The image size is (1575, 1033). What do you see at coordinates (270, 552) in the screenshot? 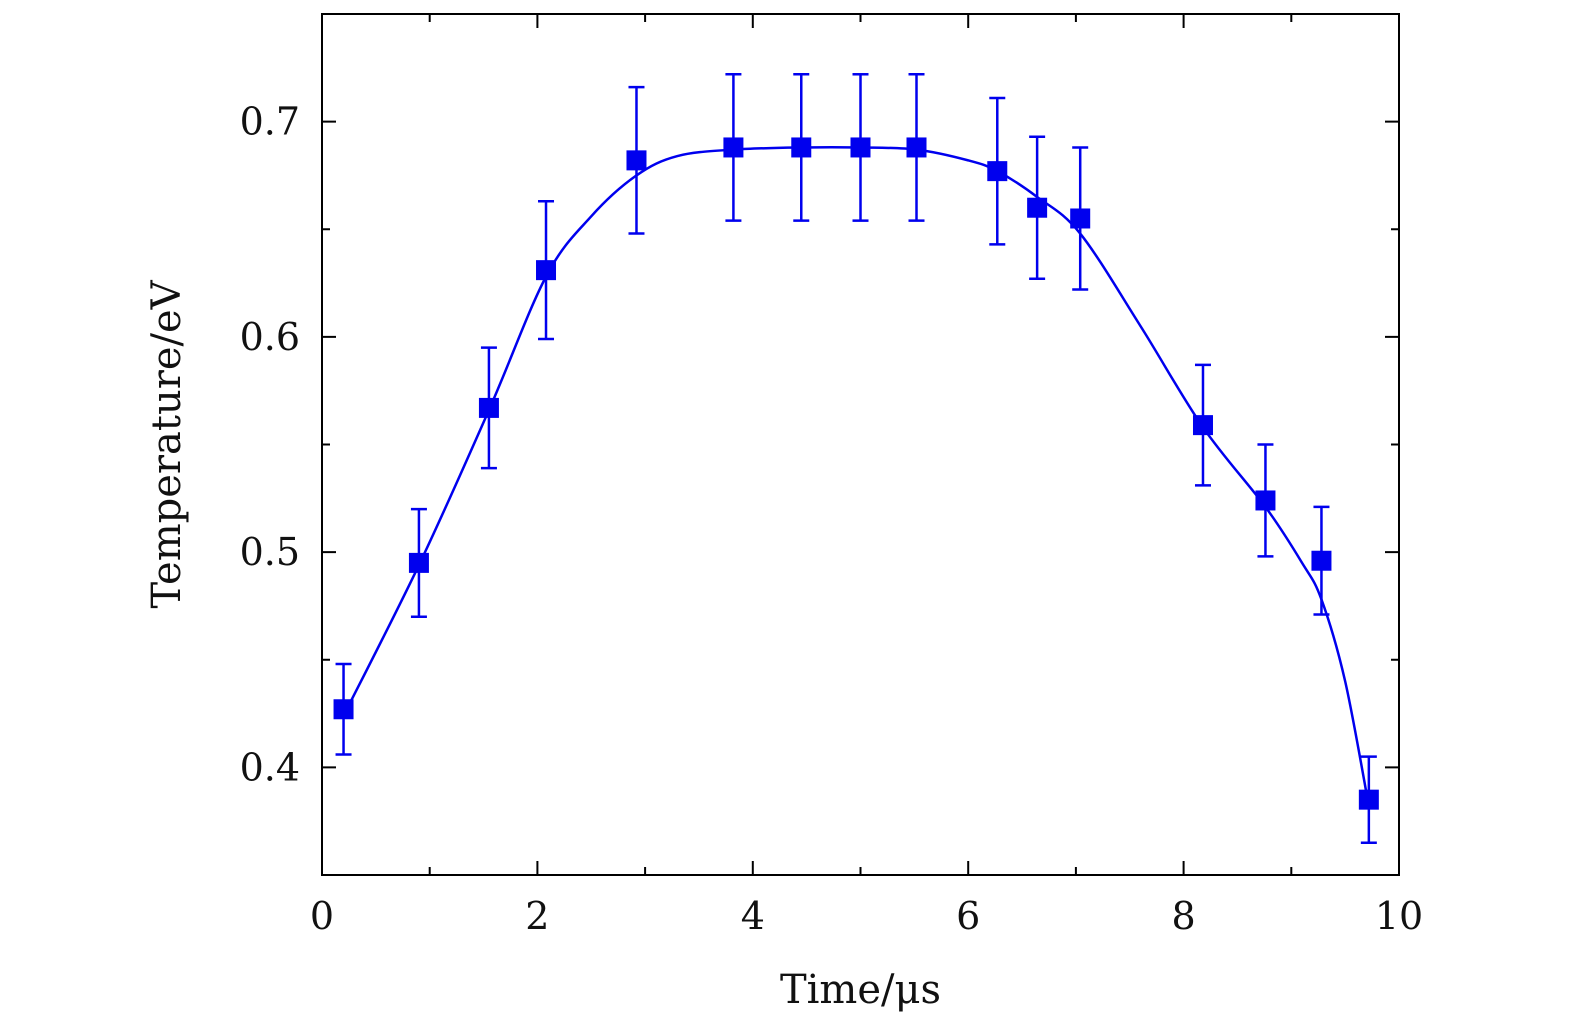
I see `y-tick-label: 0.5` at bounding box center [270, 552].